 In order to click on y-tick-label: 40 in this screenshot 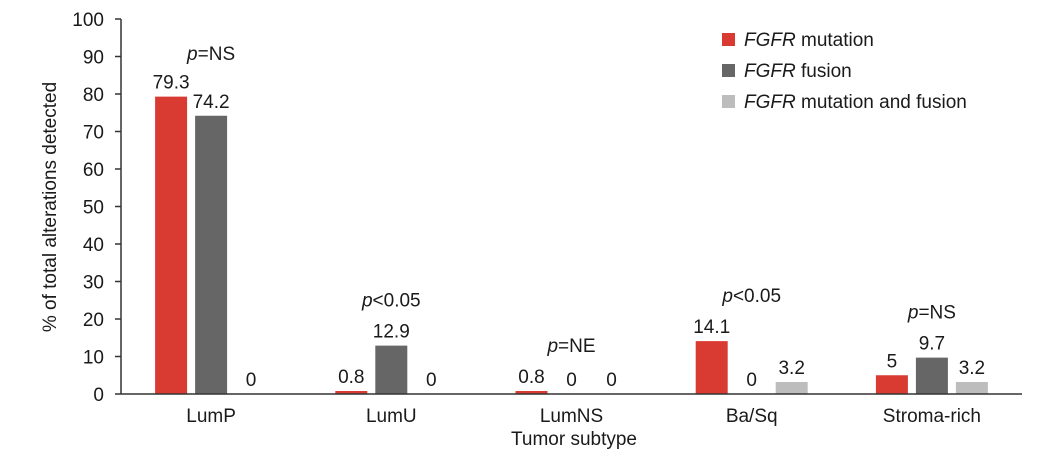, I will do `click(93, 245)`.